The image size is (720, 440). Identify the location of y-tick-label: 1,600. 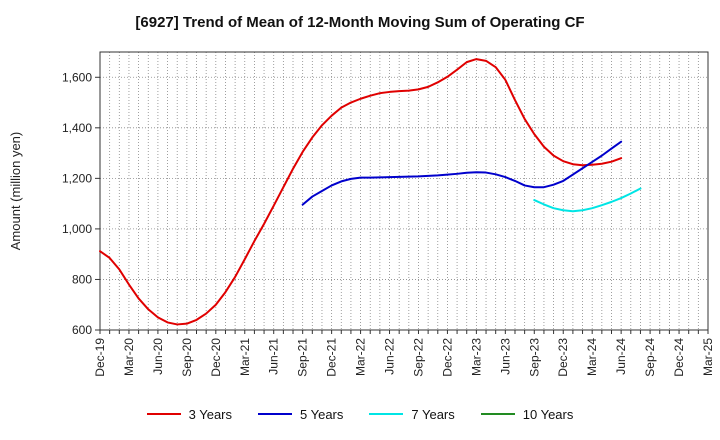
(77, 77).